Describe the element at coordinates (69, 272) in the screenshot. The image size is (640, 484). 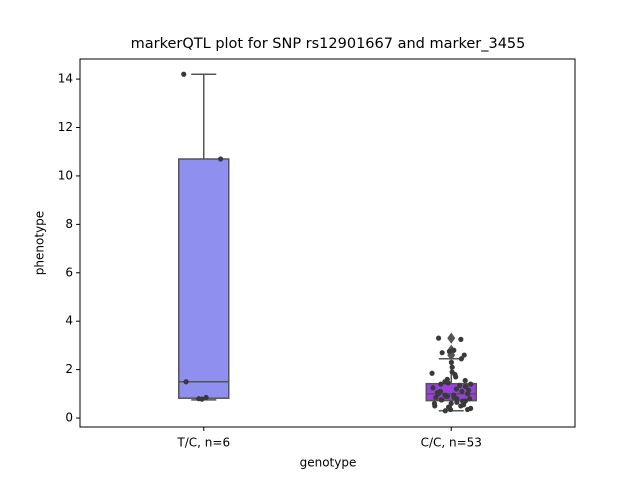
I see `y-tick-label: 6` at that location.